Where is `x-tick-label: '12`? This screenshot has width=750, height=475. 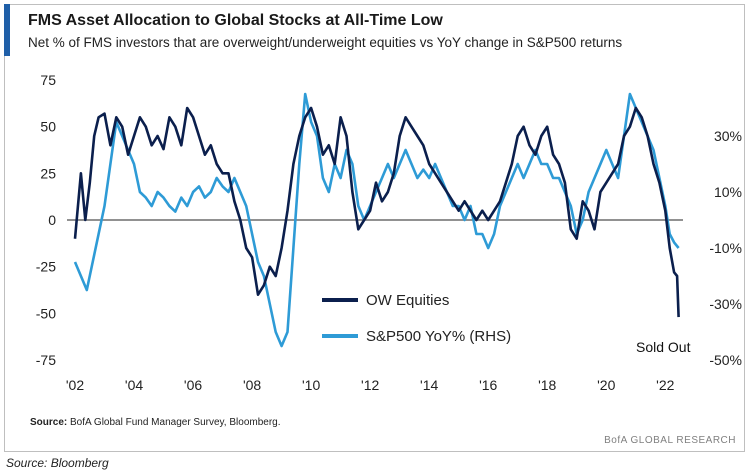 x-tick-label: '12 is located at coordinates (370, 385).